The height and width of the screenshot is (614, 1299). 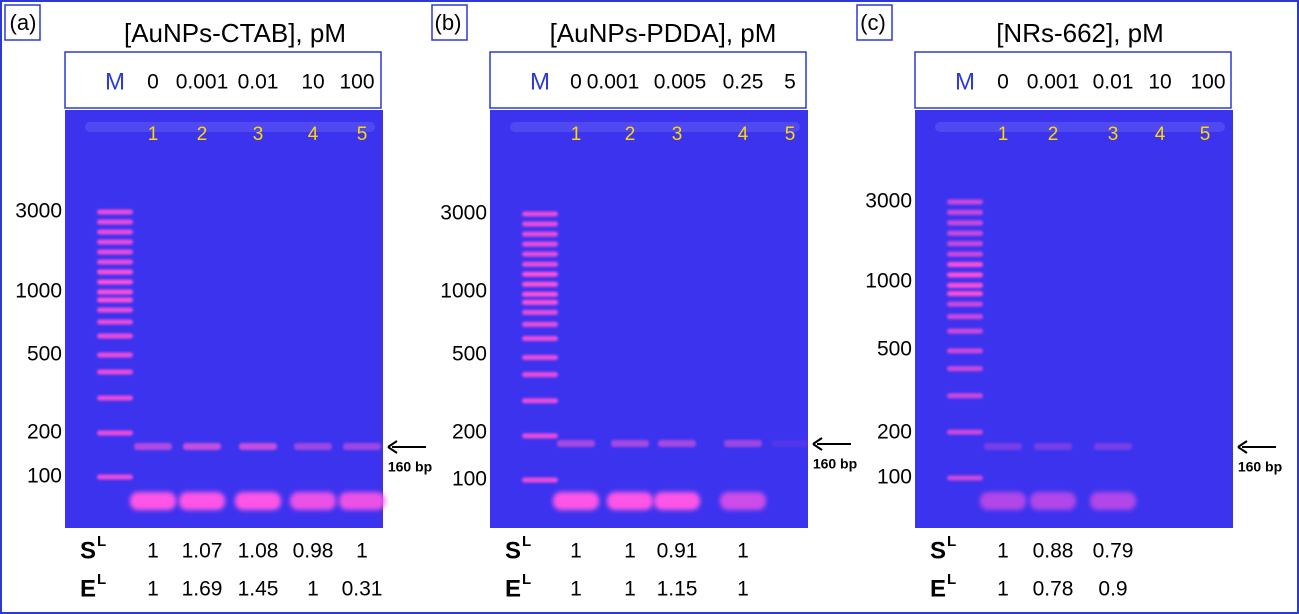 What do you see at coordinates (362, 589) in the screenshot?
I see `row-value: 0.31` at bounding box center [362, 589].